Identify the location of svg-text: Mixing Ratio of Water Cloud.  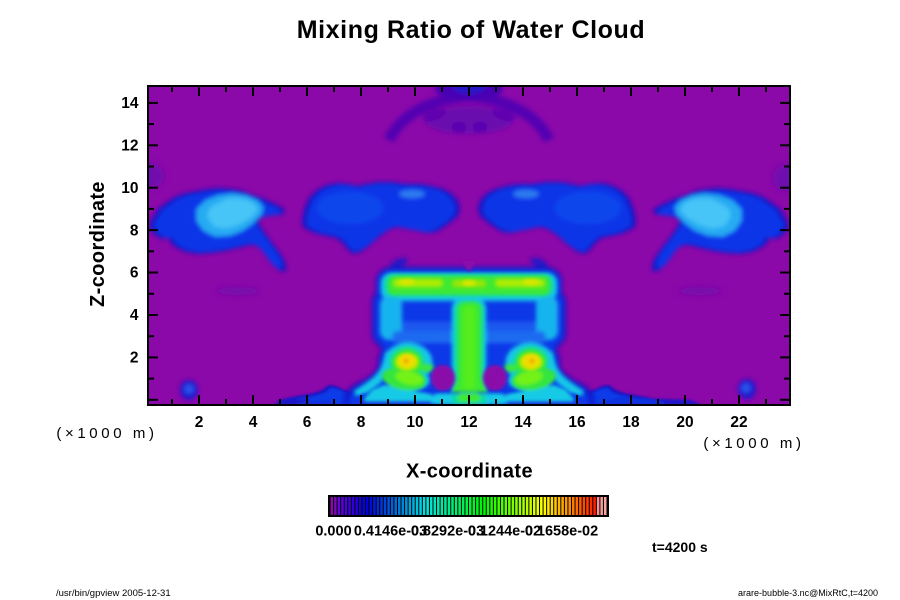
(471, 30).